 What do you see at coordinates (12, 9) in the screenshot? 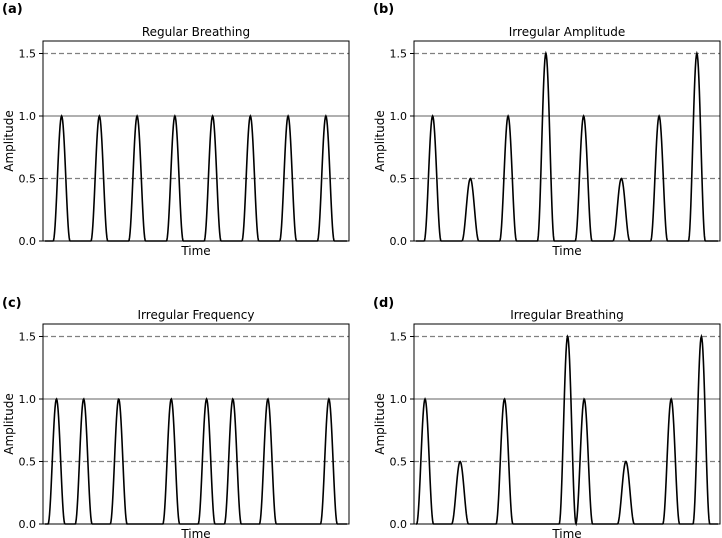
I see `panel-label: (a)` at bounding box center [12, 9].